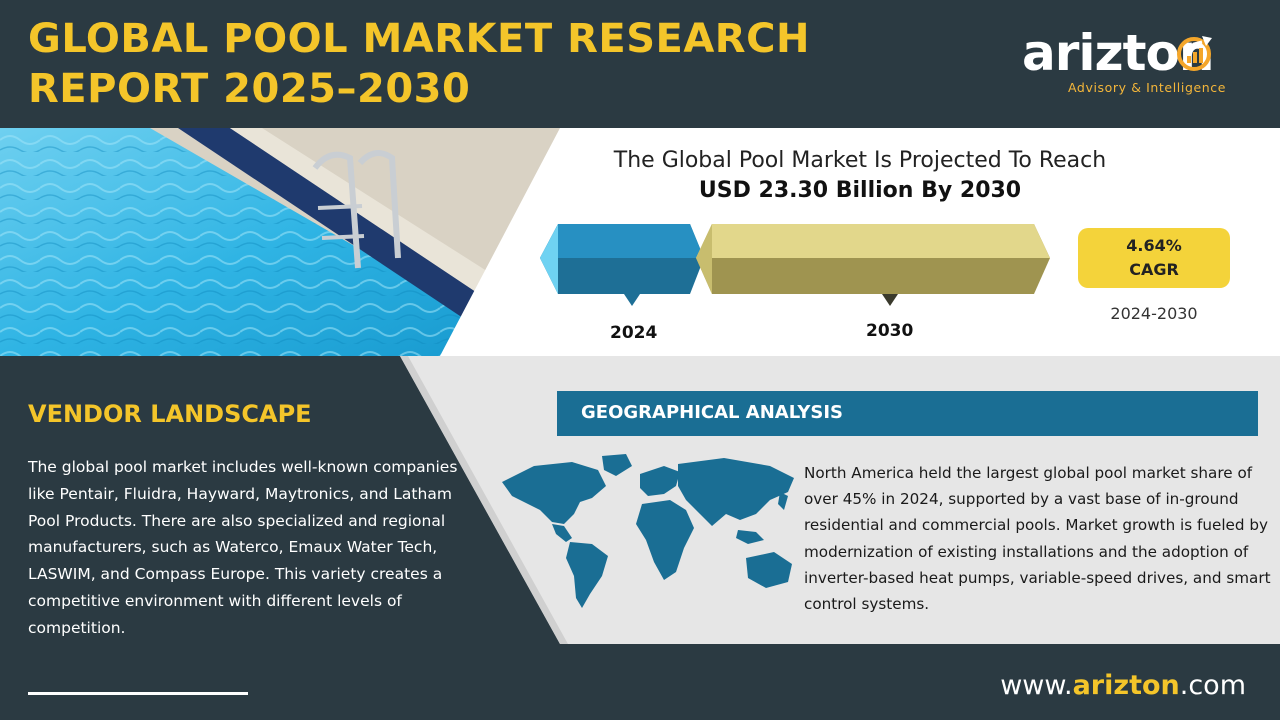 The image size is (1280, 720). I want to click on vendor-landscape-heading: VENDOR LANDSCAPE, so click(170, 414).